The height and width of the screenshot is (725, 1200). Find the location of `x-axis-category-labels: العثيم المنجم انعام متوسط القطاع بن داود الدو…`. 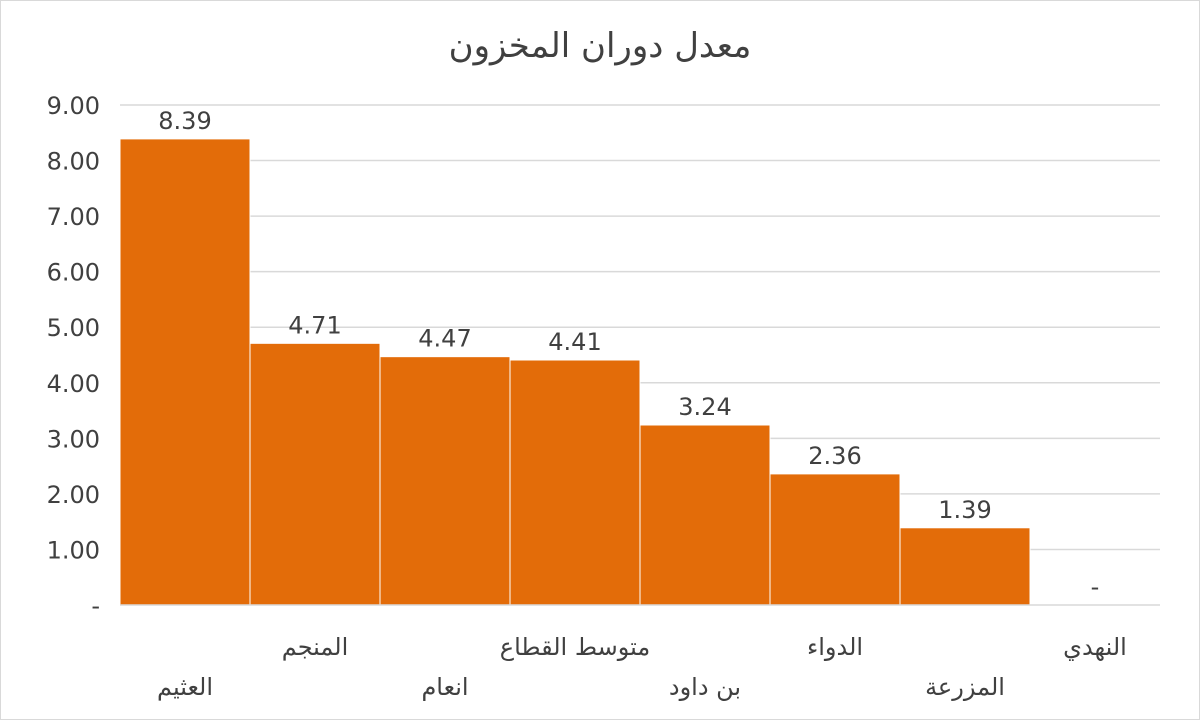

x-axis-category-labels: العثيم المنجم انعام متوسط القطاع بن داود الدو… is located at coordinates (642, 667).